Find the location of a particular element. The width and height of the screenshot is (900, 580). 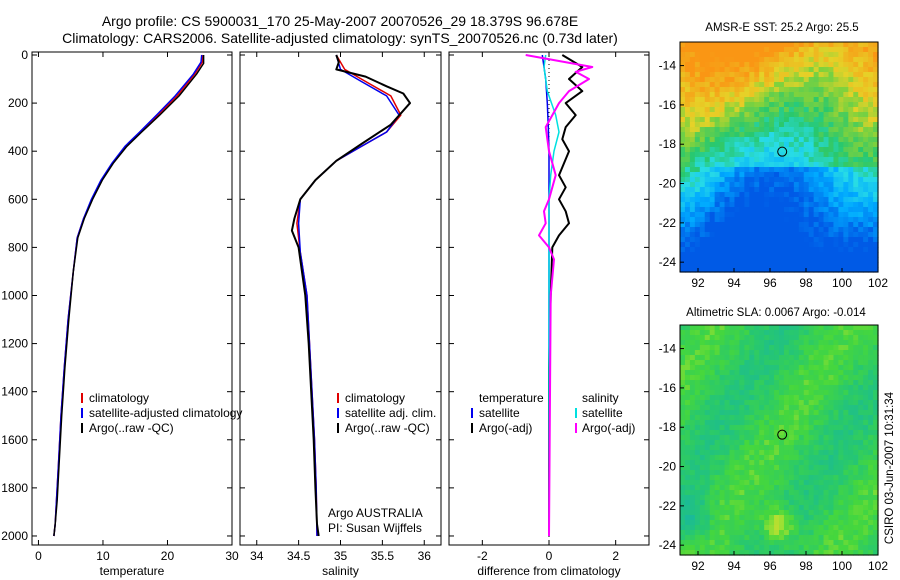

map-x-tick-label: 92 is located at coordinates (698, 283).